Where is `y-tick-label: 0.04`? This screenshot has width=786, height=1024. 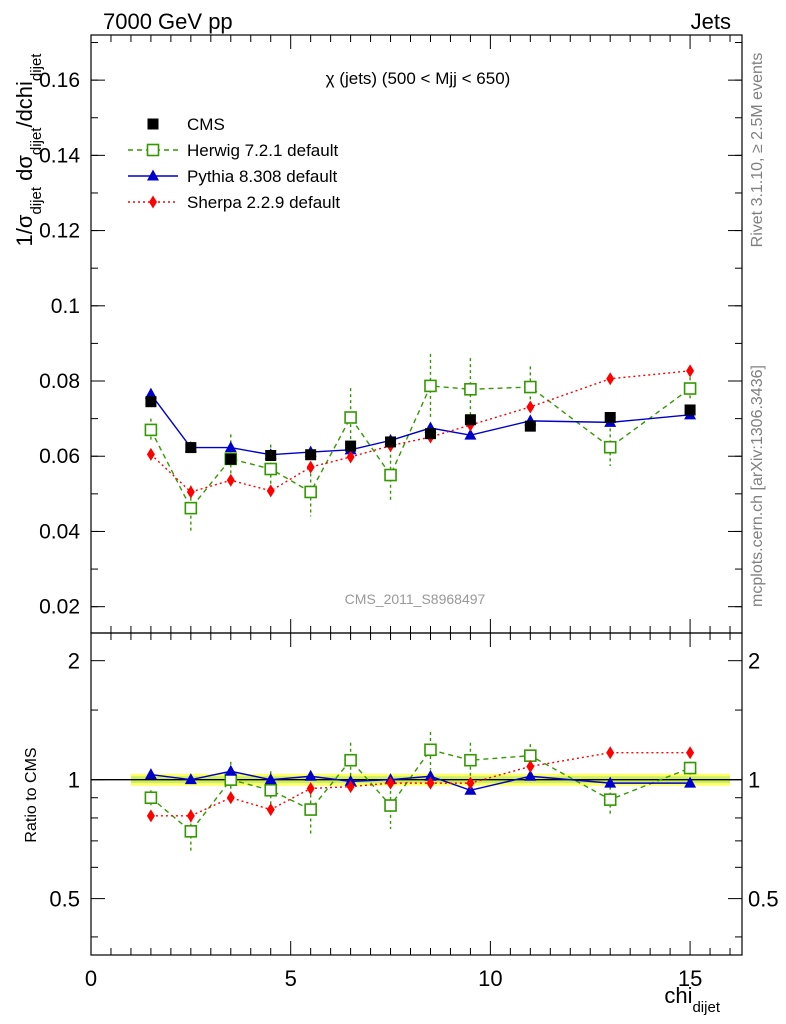 y-tick-label: 0.04 is located at coordinates (59, 531).